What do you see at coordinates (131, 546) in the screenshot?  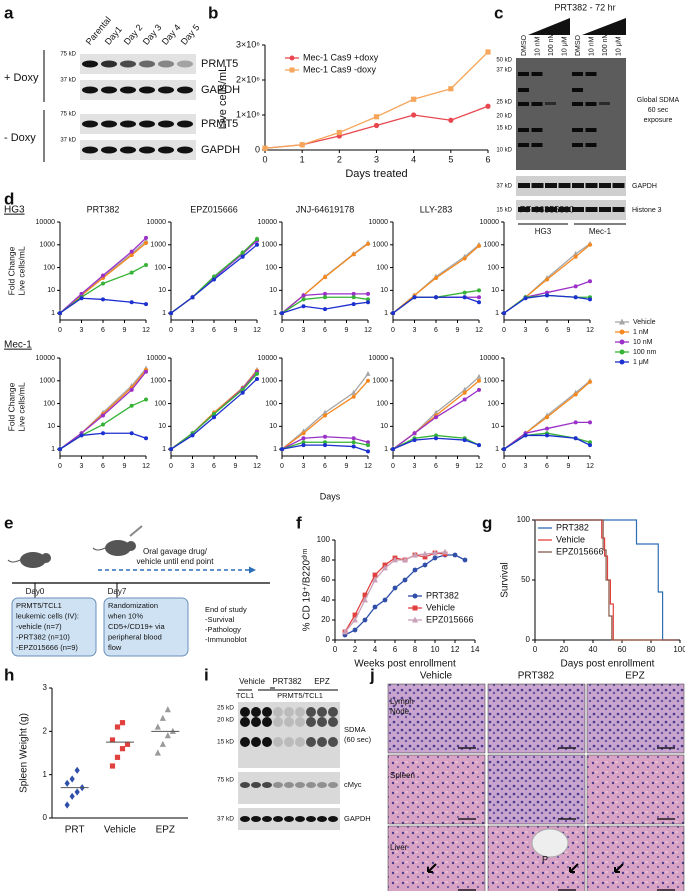 I see `mouse-icon` at bounding box center [131, 546].